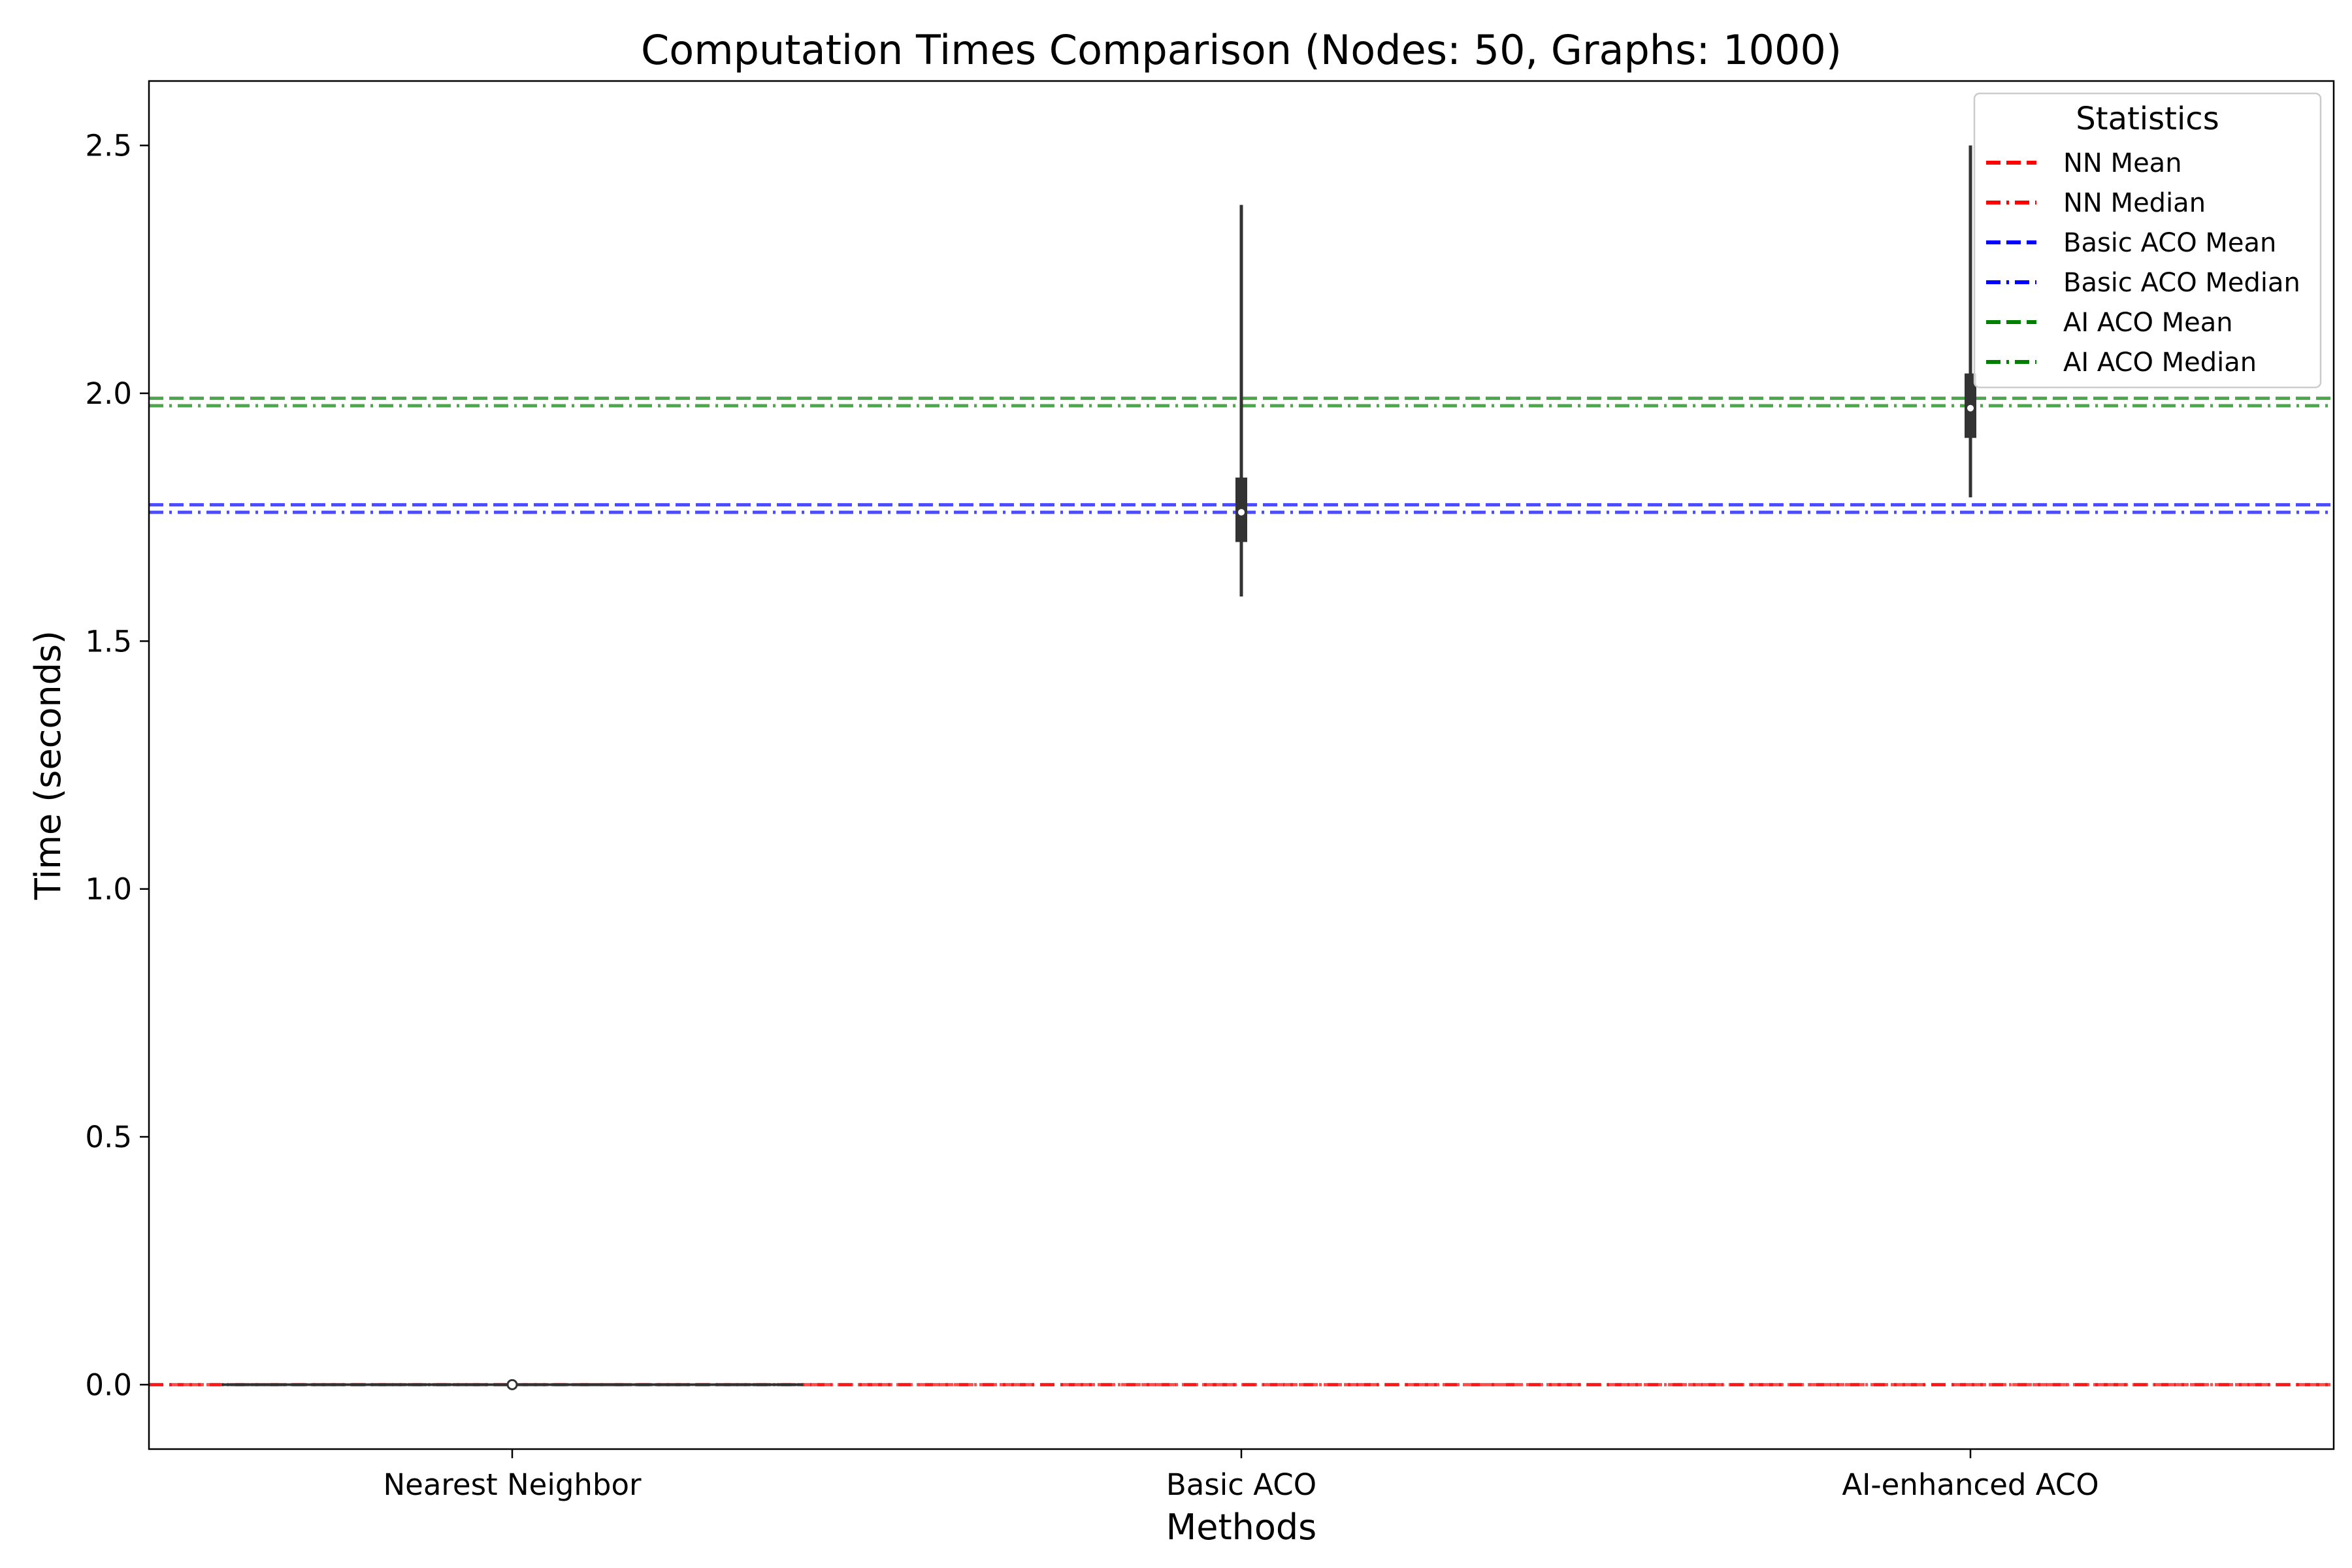  Describe the element at coordinates (108, 393) in the screenshot. I see `y-tick-label-4: 2.0` at that location.